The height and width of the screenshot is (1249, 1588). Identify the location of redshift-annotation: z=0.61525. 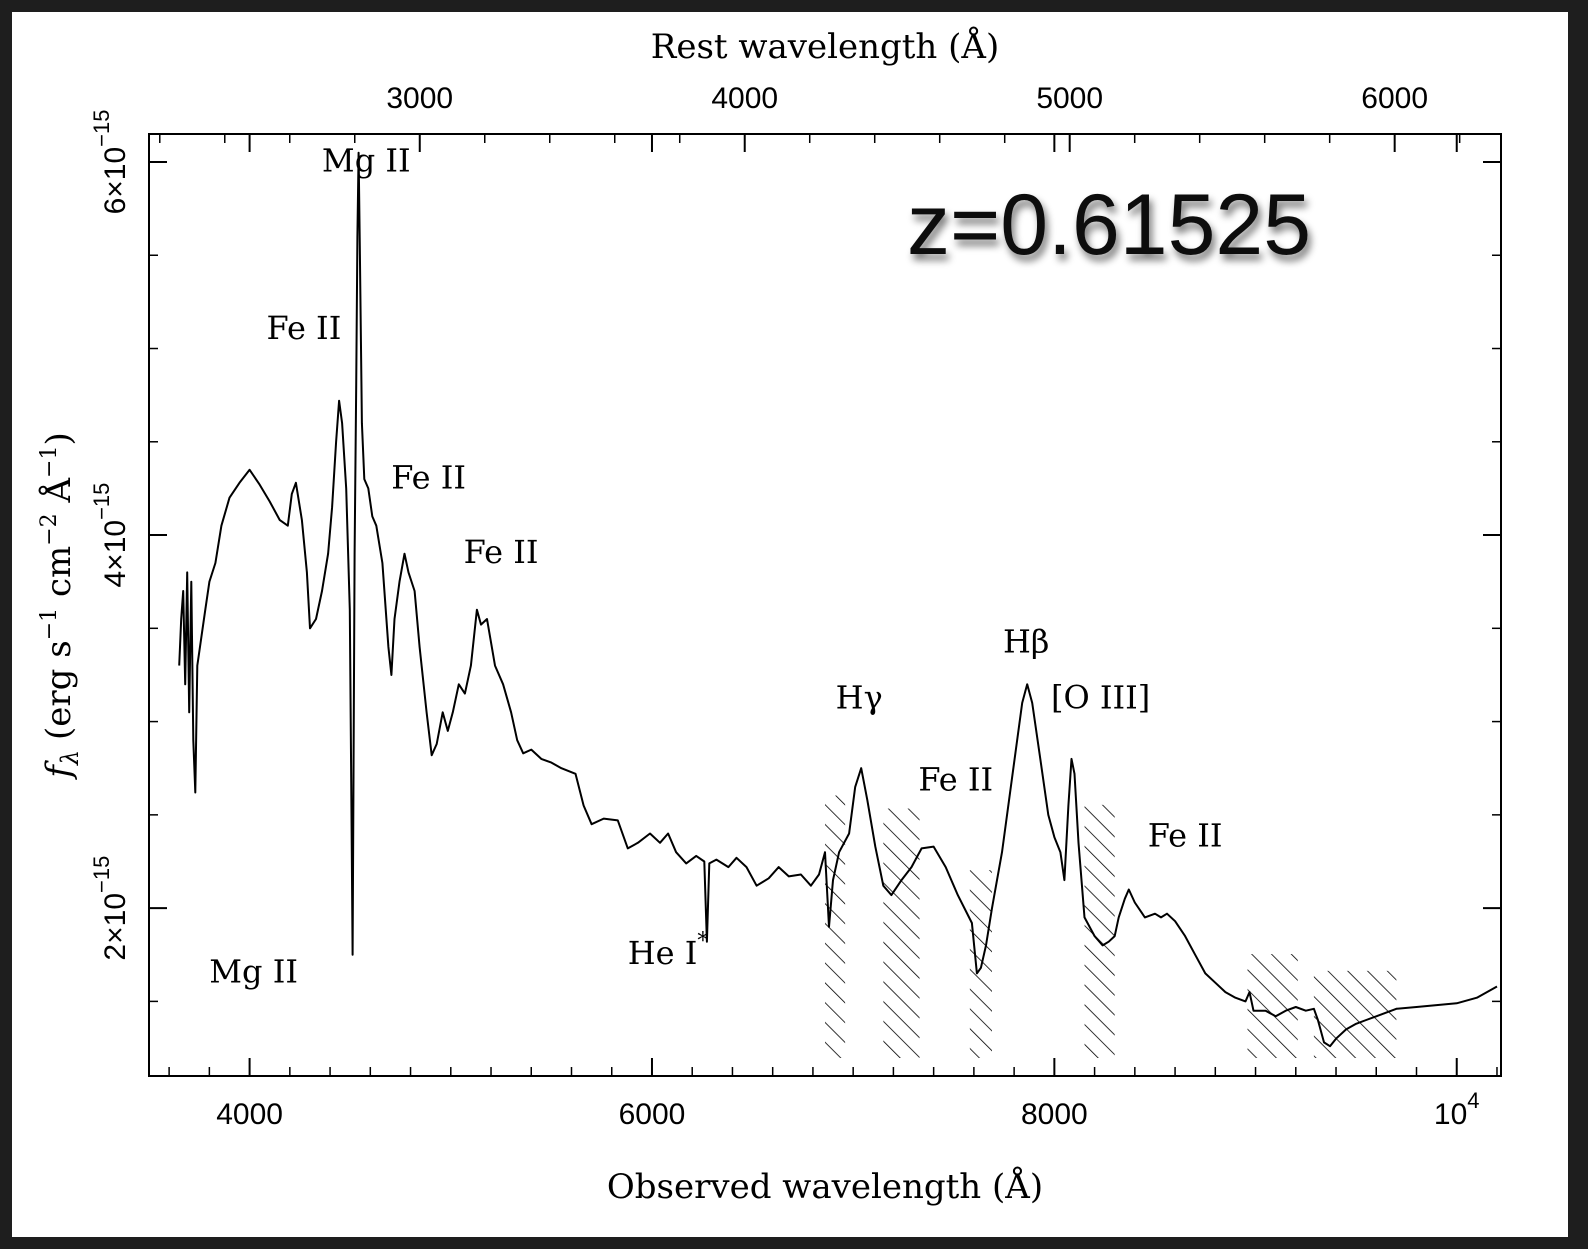
(1109, 225).